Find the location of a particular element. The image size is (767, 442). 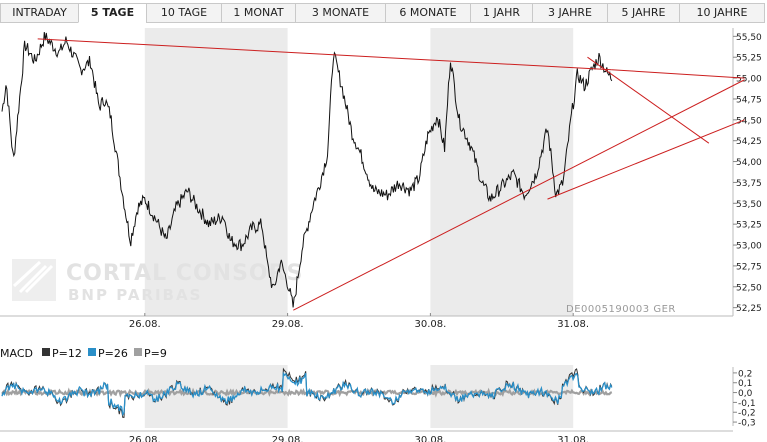

macd-y-tick-label-0: 0,2 is located at coordinates (745, 374).